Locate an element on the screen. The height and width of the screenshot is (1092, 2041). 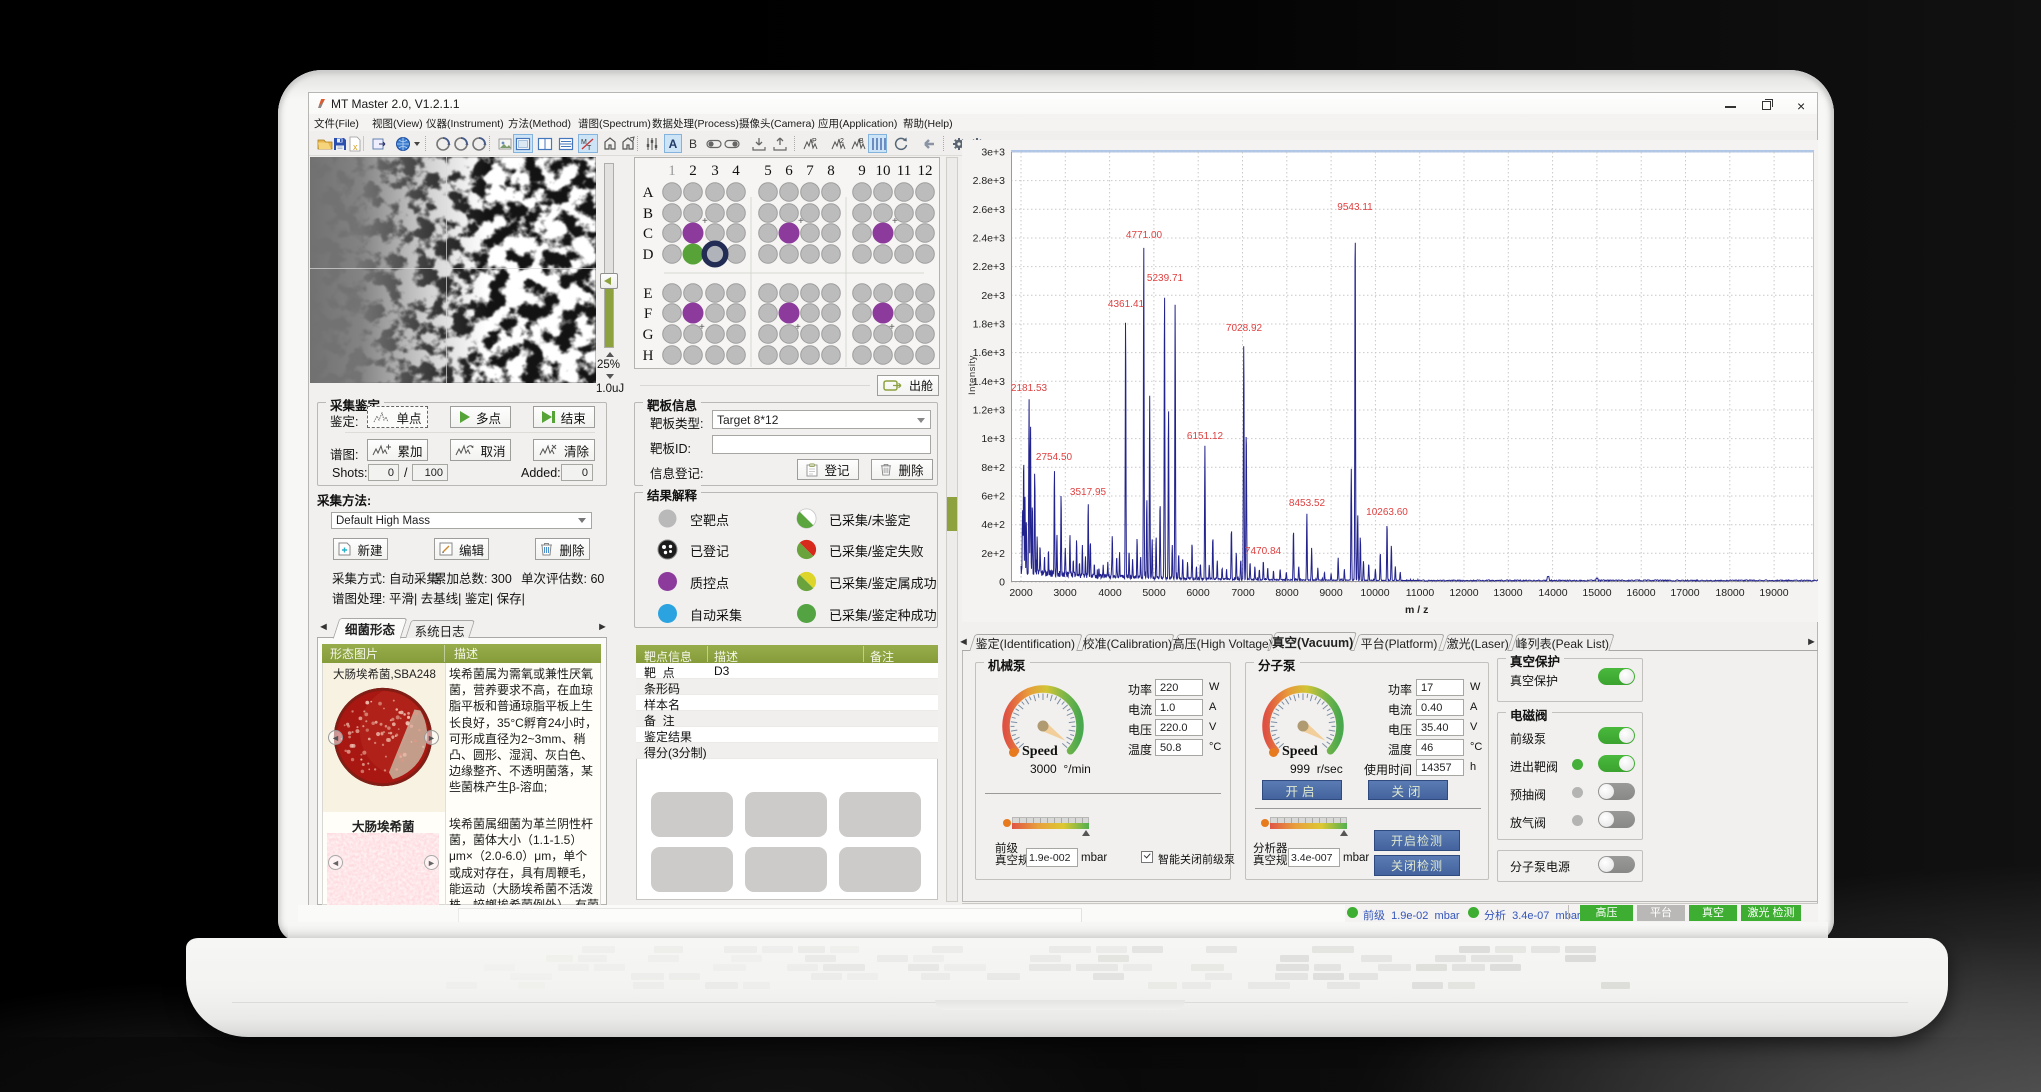
svg-text: 19000 is located at coordinates (1773, 593).